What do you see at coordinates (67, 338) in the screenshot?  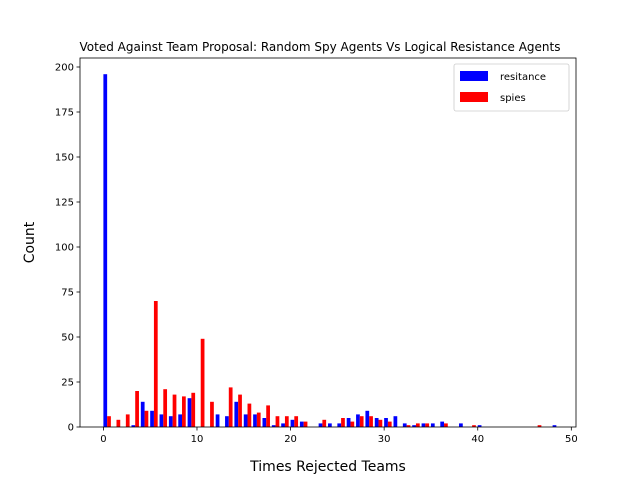 I see `y-tick-label-50: 50` at bounding box center [67, 338].